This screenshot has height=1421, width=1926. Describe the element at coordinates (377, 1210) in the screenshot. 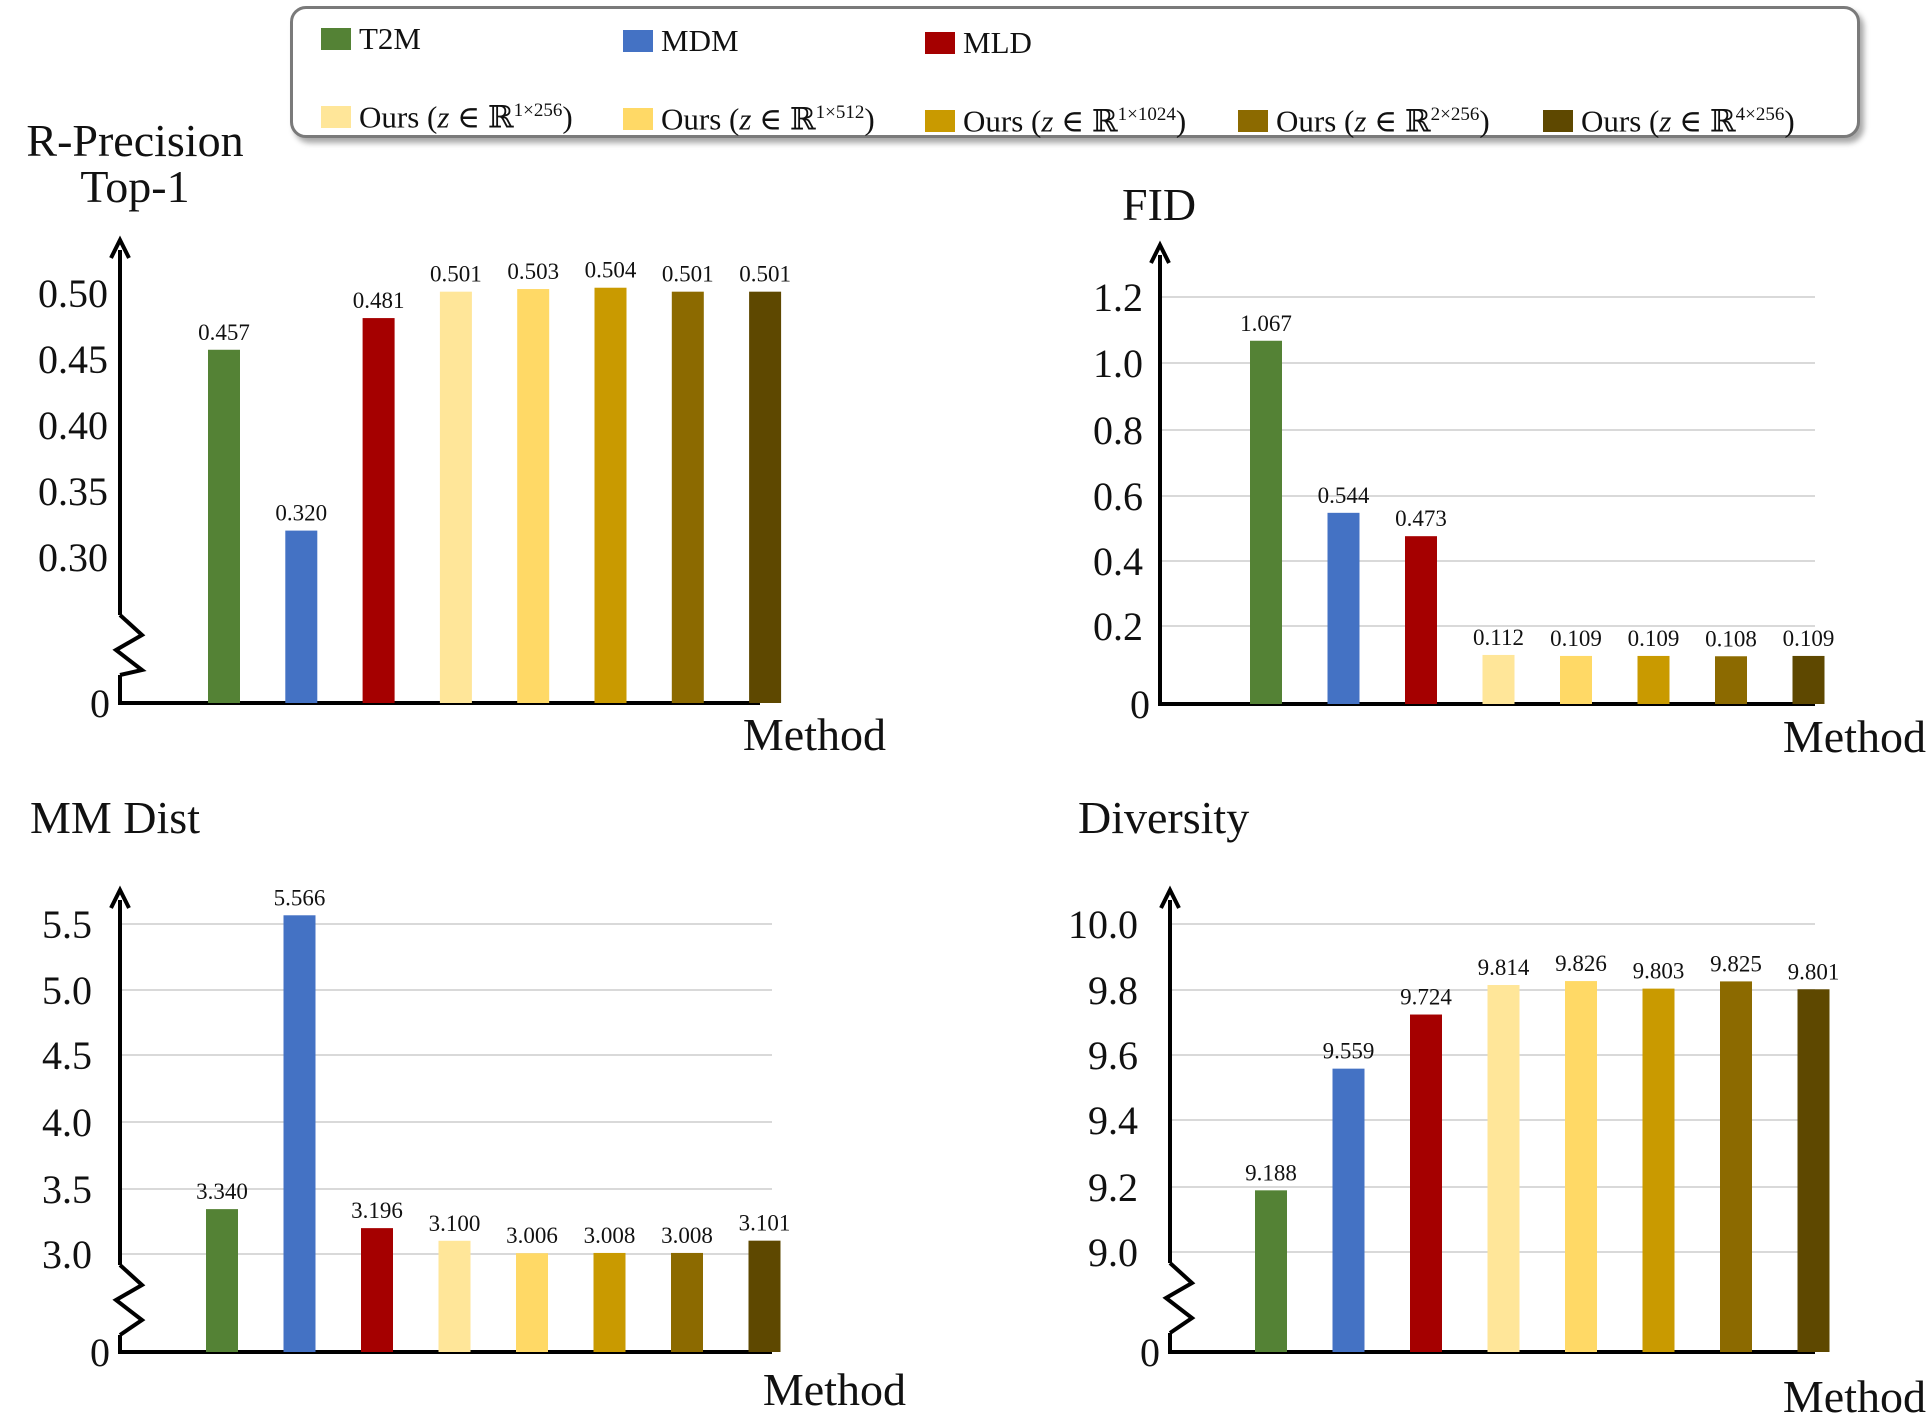

I see `bar-value-label: 3.196` at that location.